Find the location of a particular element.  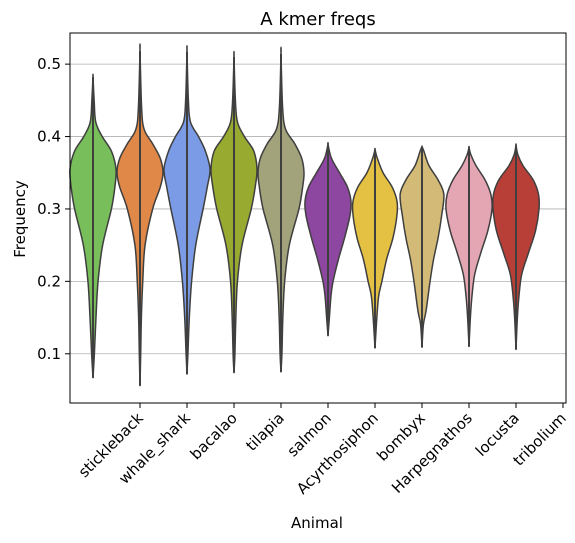

y-tick-label: 0.2 is located at coordinates (49, 281).